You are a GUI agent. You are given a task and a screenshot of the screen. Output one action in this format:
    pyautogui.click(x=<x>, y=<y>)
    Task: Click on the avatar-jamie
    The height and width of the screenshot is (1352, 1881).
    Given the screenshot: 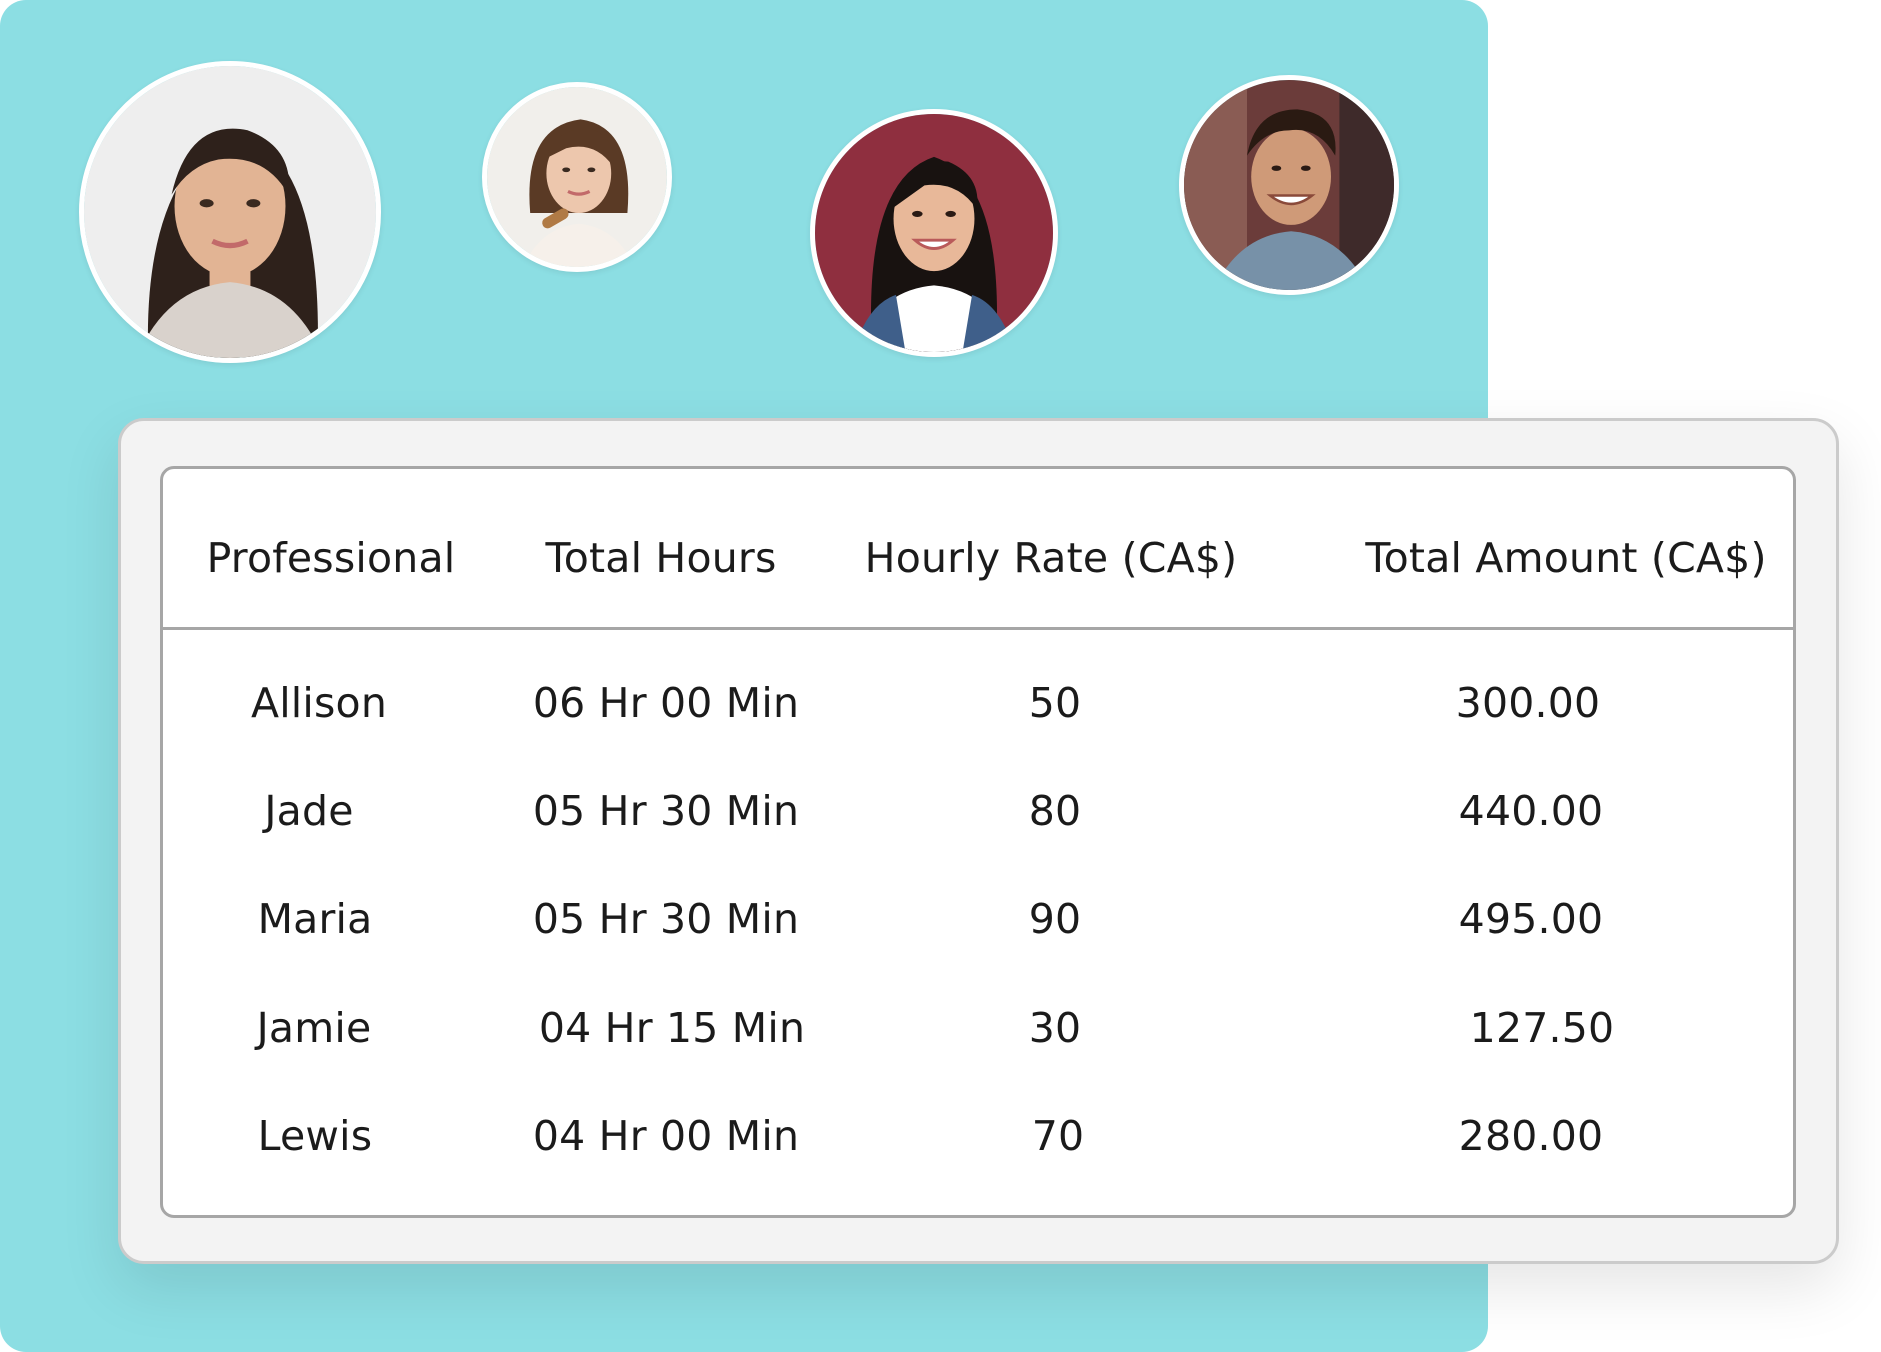 What is the action you would take?
    pyautogui.click(x=1289, y=185)
    